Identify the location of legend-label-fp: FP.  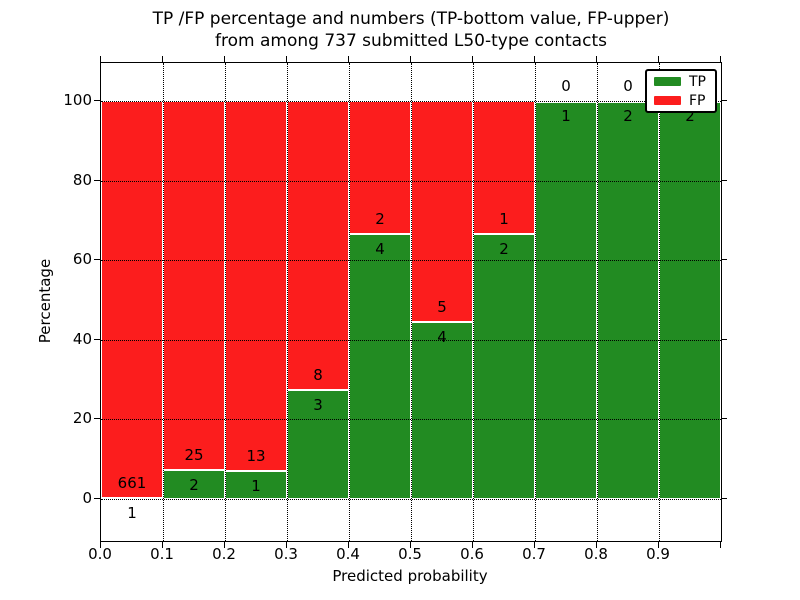
(697, 100).